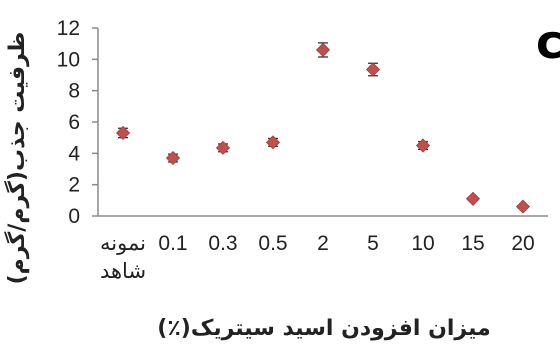 This screenshot has width=560, height=350. I want to click on y-axis-label: ظرفیت جذب(گرم/گرم), so click(16, 158).